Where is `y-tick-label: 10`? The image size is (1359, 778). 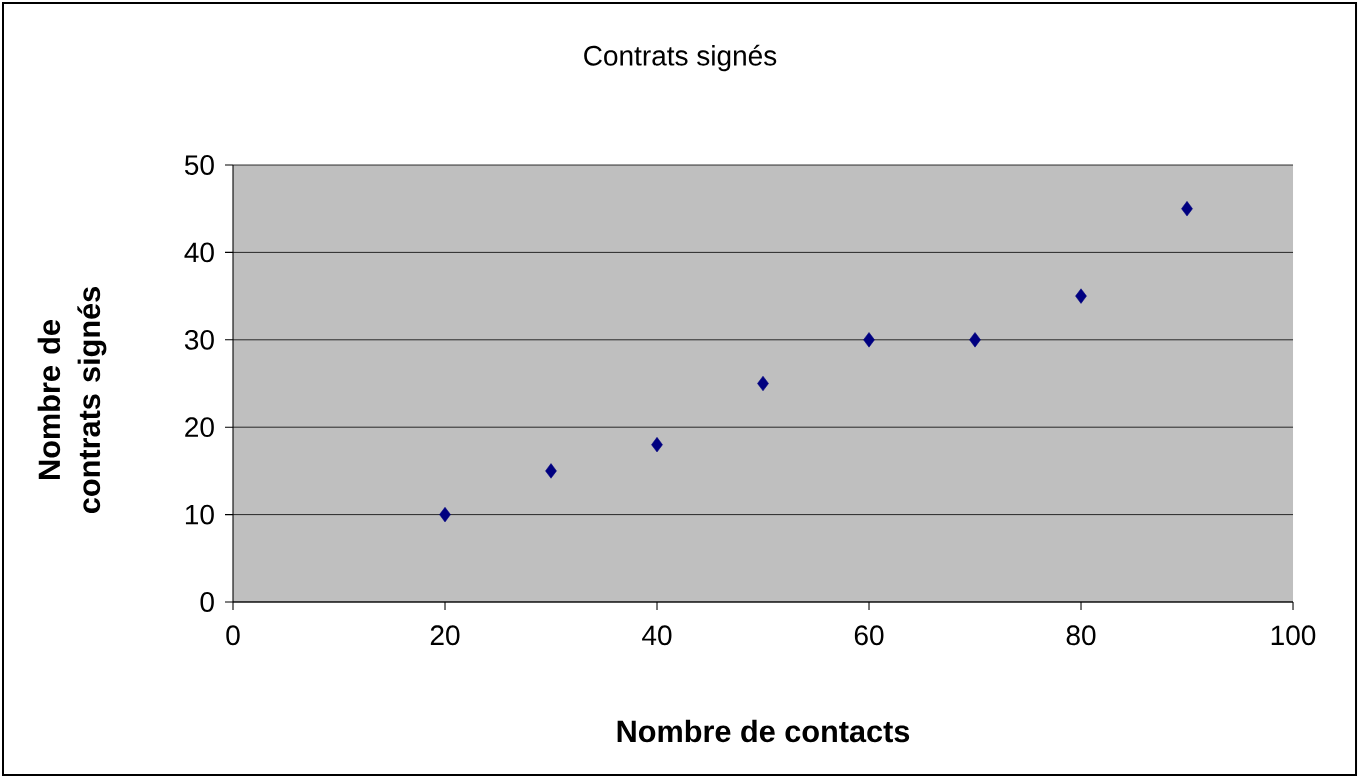 y-tick-label: 10 is located at coordinates (199, 514).